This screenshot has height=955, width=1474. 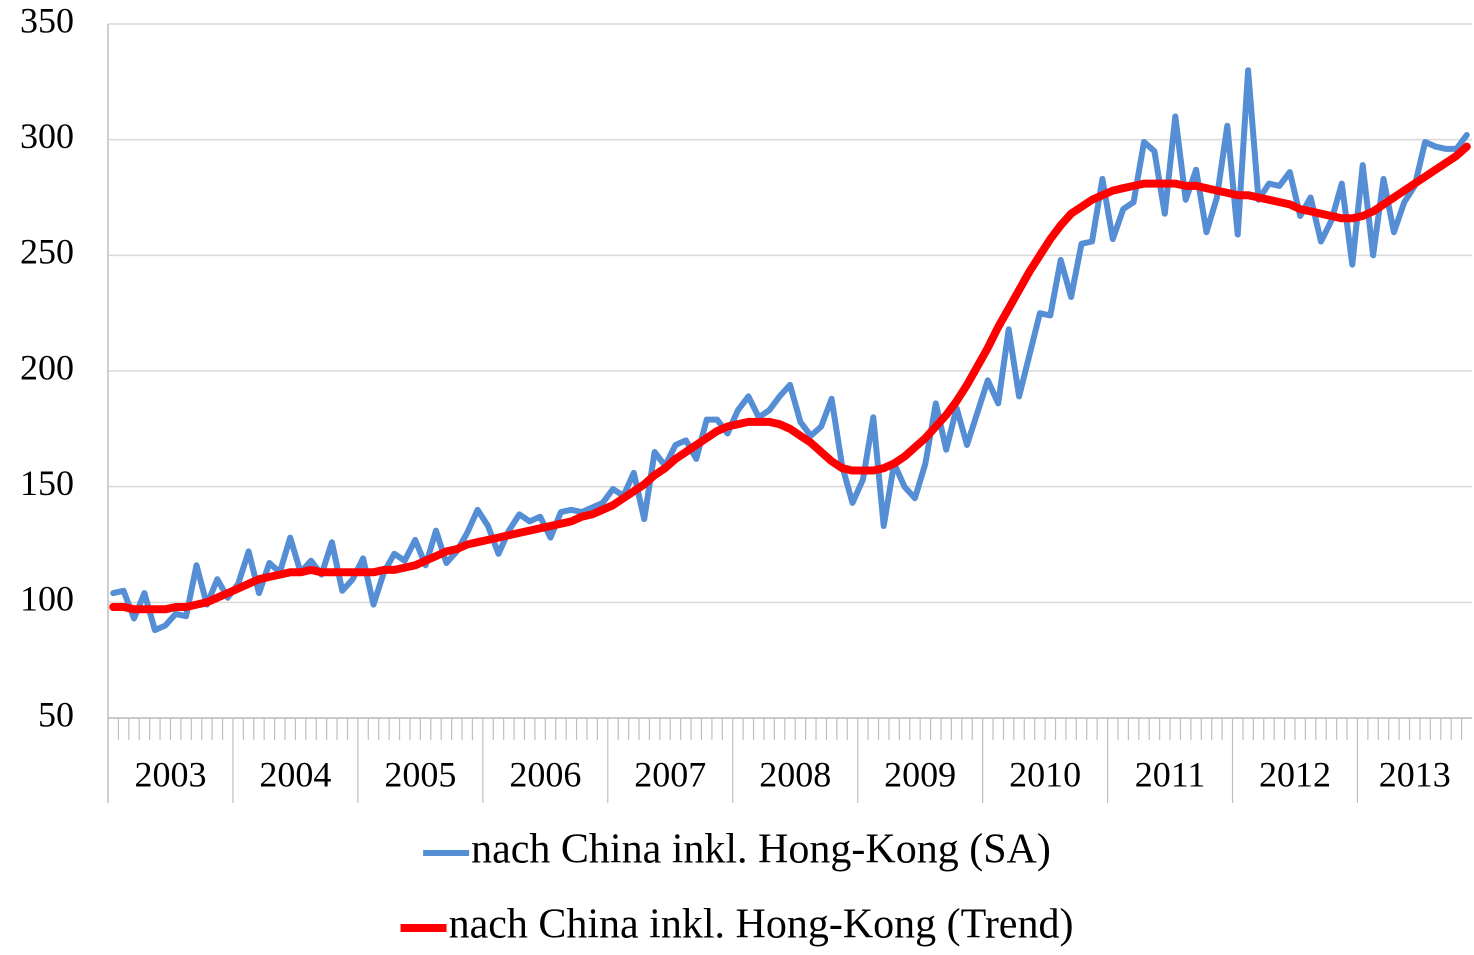 What do you see at coordinates (1045, 774) in the screenshot?
I see `x-tick-label: 2010` at bounding box center [1045, 774].